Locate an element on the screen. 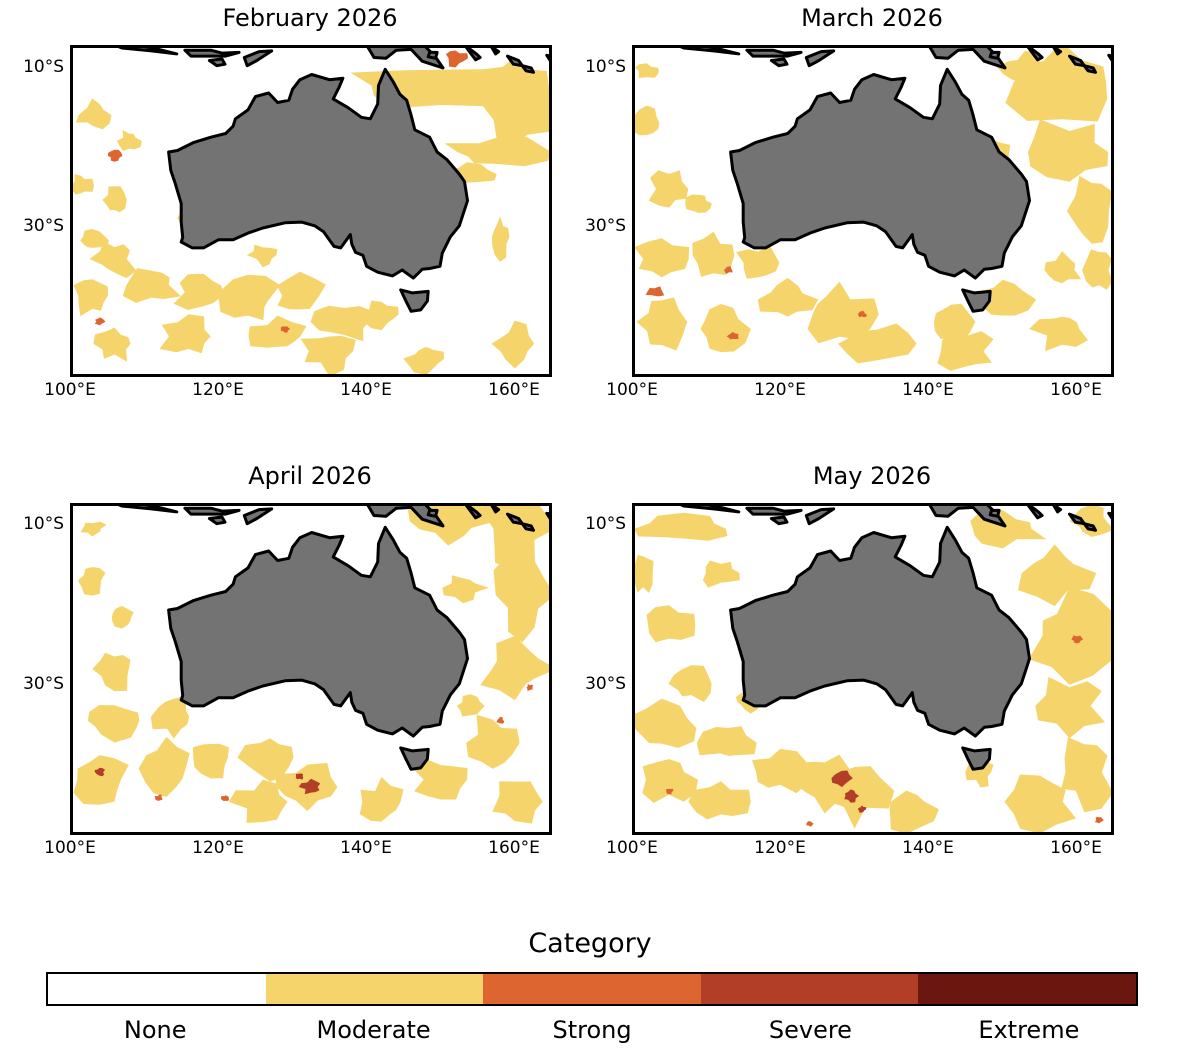 The height and width of the screenshot is (1056, 1200). legend-swatch-strong is located at coordinates (592, 989).